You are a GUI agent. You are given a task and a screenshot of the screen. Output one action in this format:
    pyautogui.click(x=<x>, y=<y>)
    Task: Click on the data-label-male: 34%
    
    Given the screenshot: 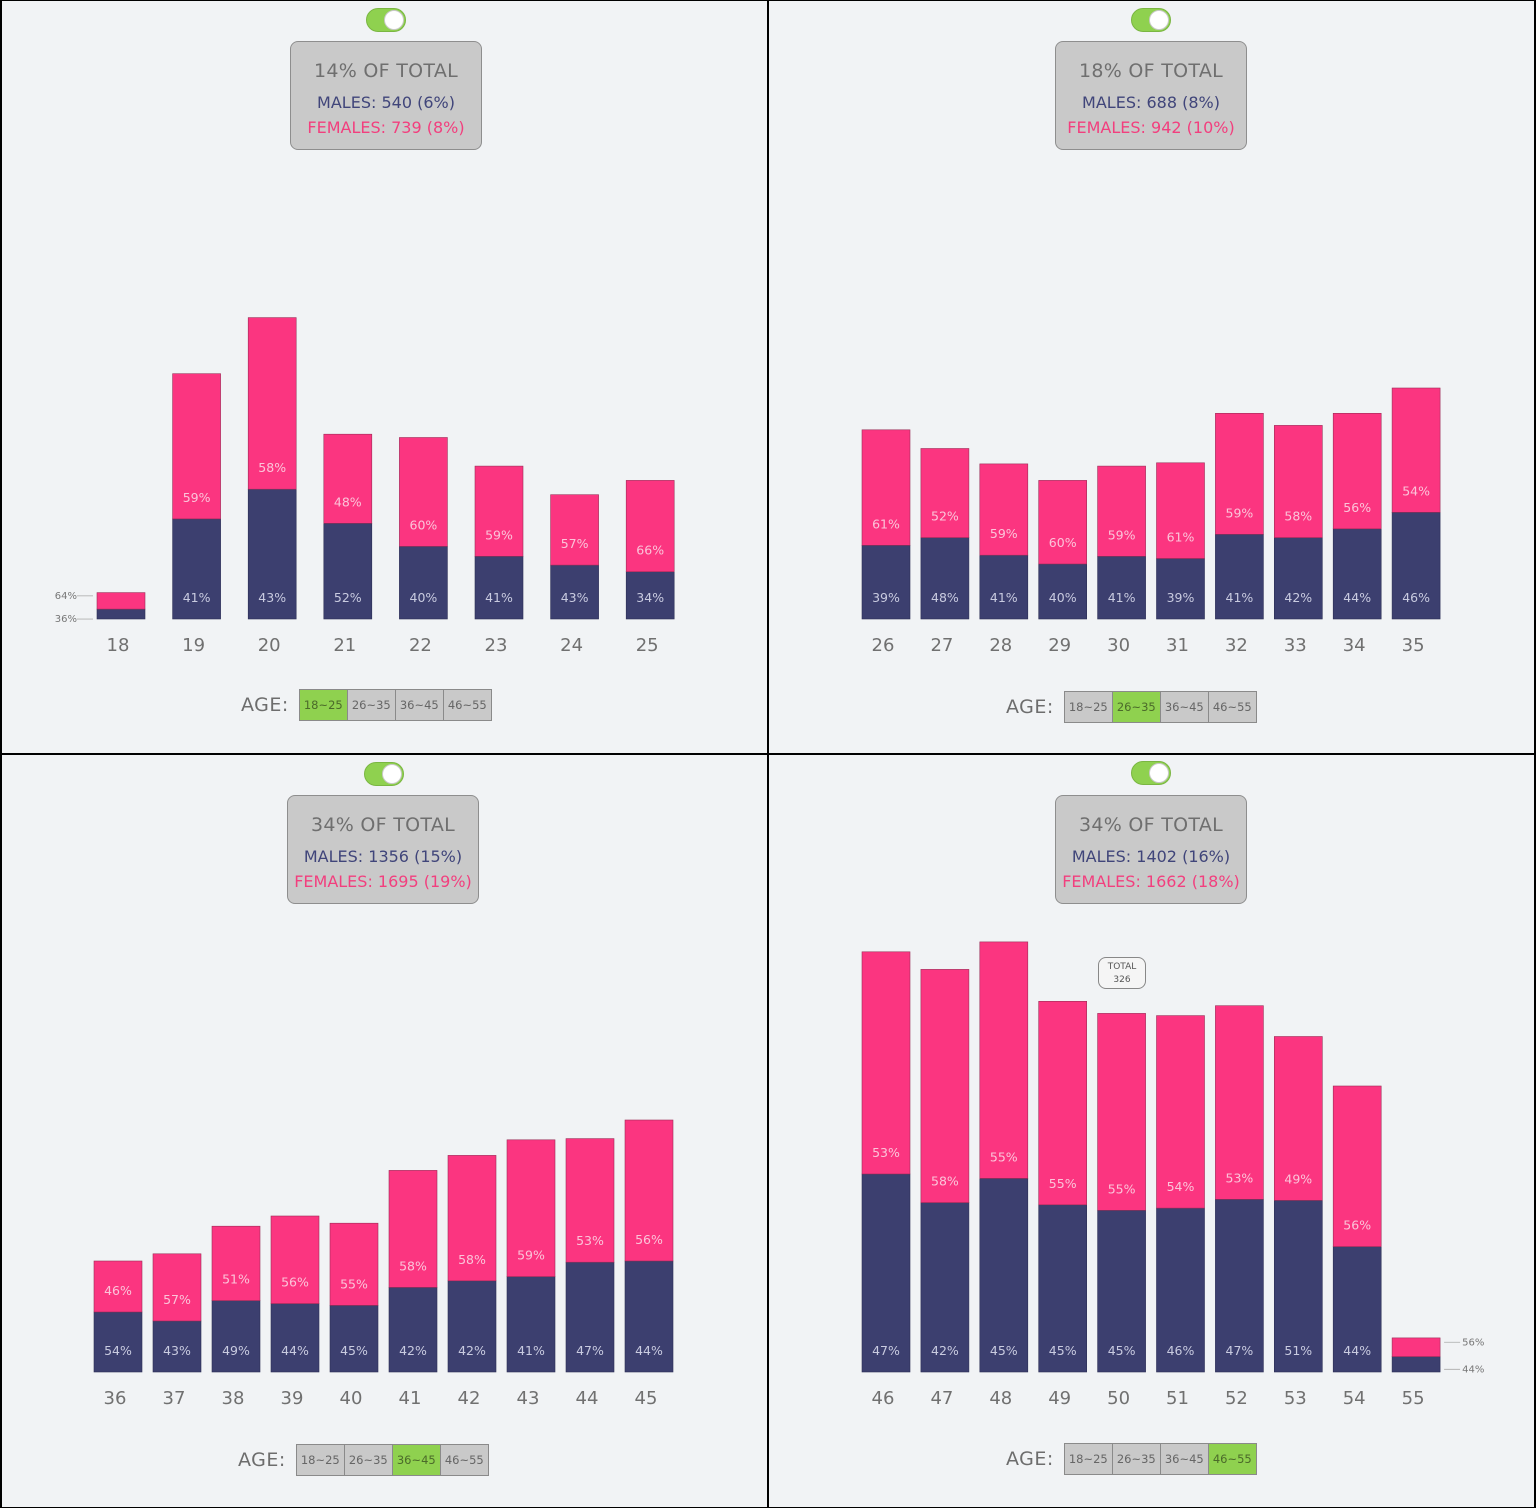 What is the action you would take?
    pyautogui.click(x=650, y=597)
    